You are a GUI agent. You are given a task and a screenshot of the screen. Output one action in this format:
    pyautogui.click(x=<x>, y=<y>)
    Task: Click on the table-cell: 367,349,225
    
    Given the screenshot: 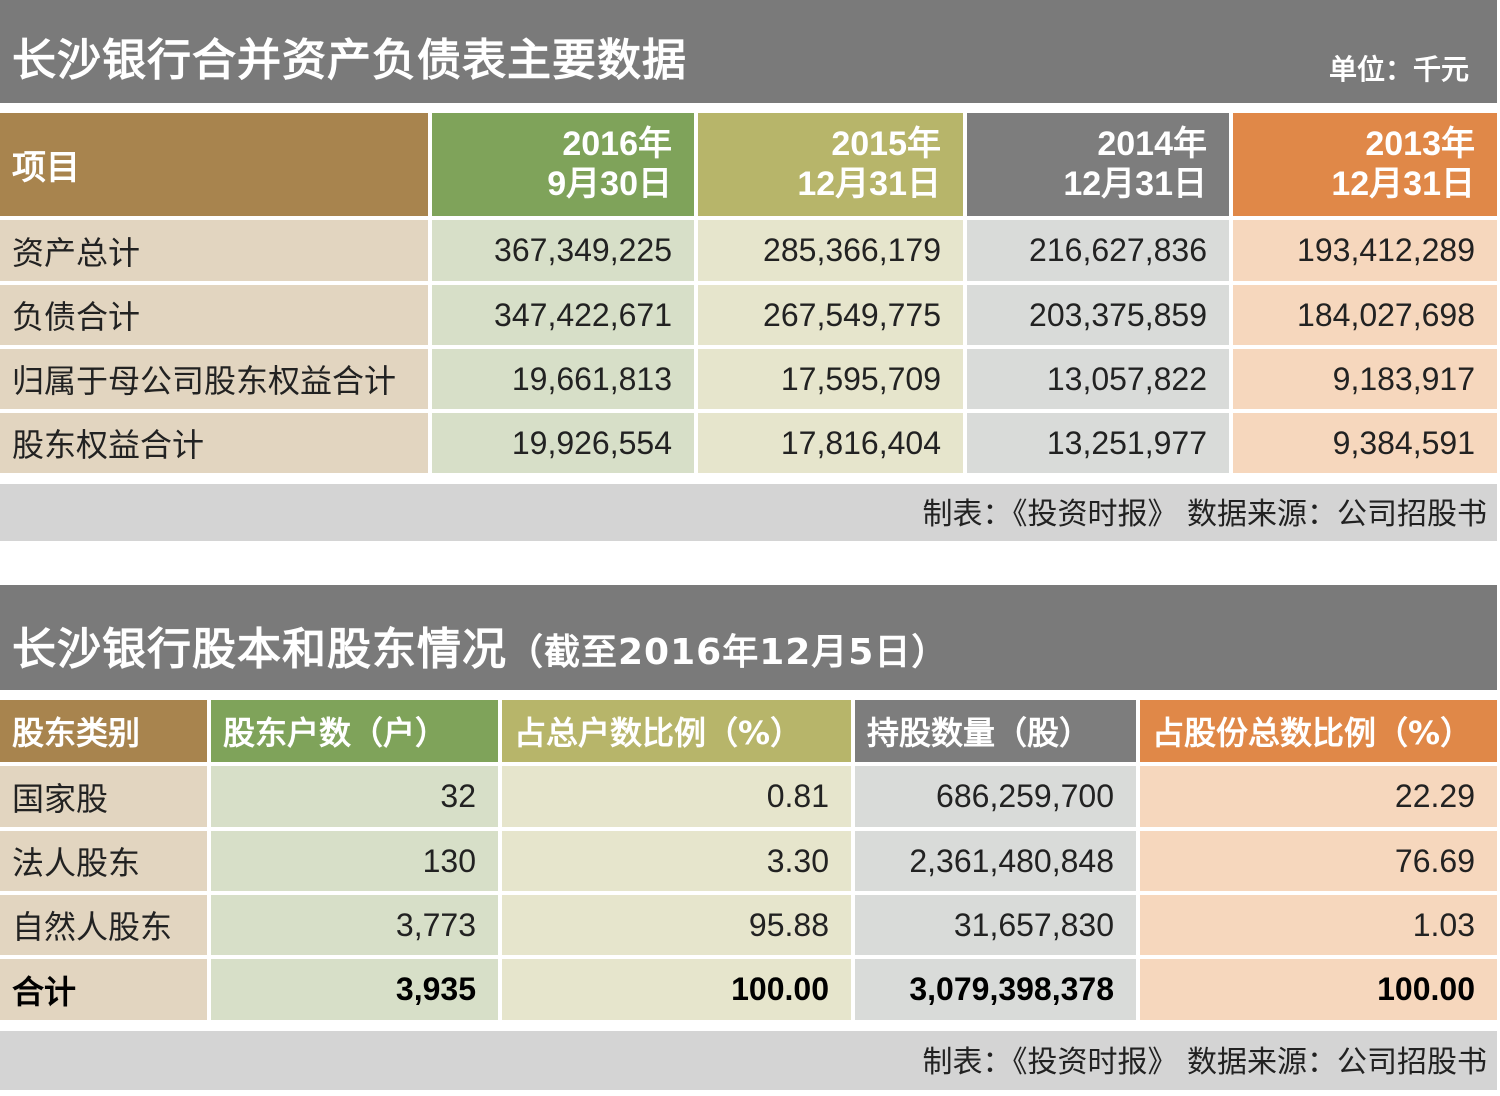 What is the action you would take?
    pyautogui.click(x=563, y=250)
    